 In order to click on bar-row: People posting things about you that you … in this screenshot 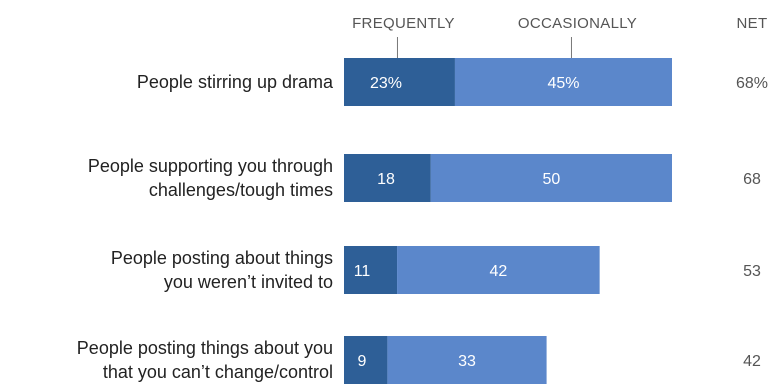, I will do `click(419, 360)`.